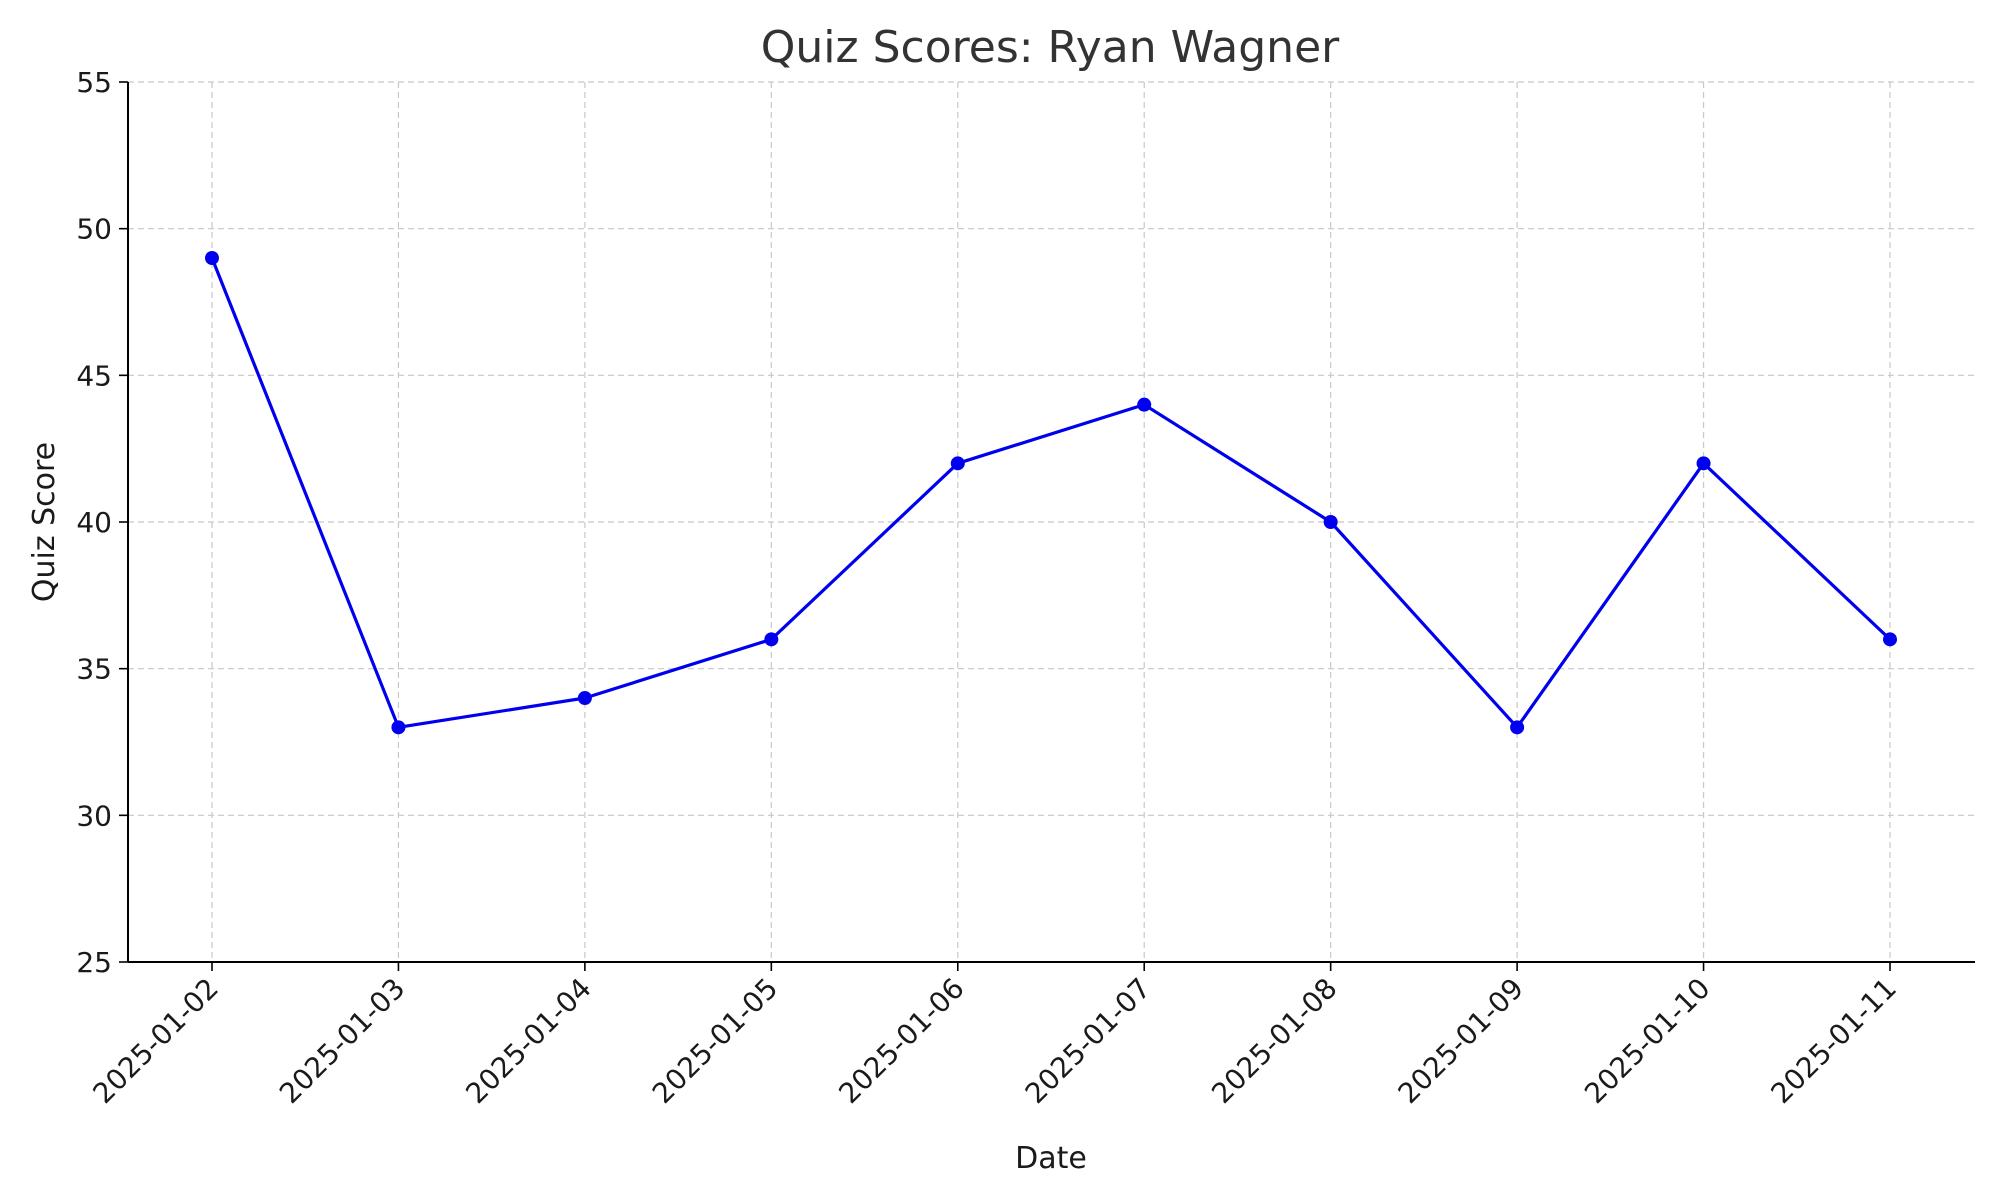 The image size is (2000, 1200). Describe the element at coordinates (901, 1041) in the screenshot. I see `x-tick-label: 2025-01-06` at that location.